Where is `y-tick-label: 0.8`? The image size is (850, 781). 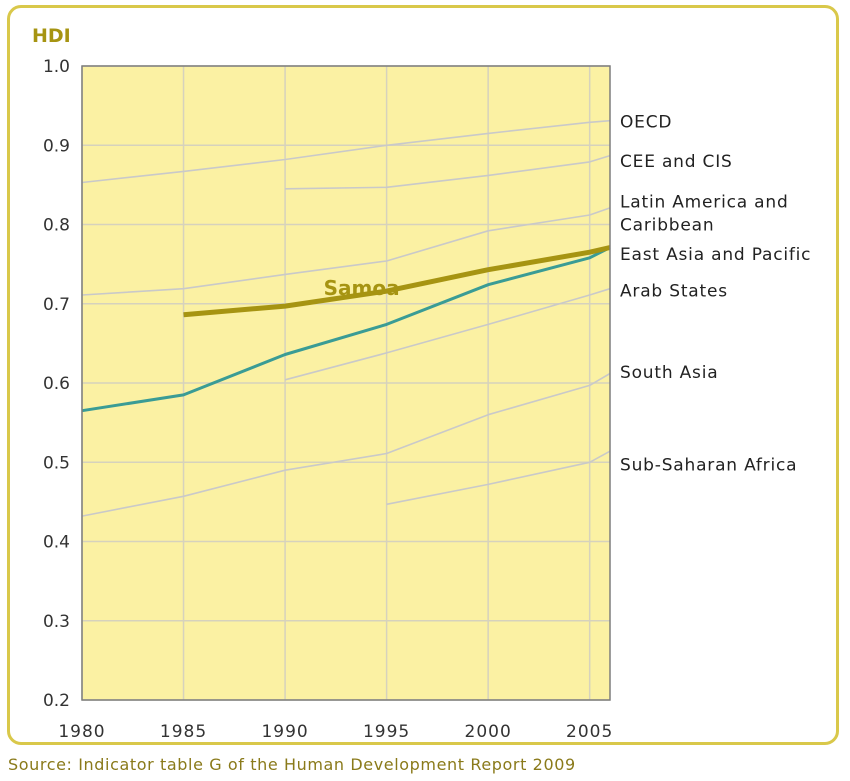
y-tick-label: 0.8 is located at coordinates (56, 226).